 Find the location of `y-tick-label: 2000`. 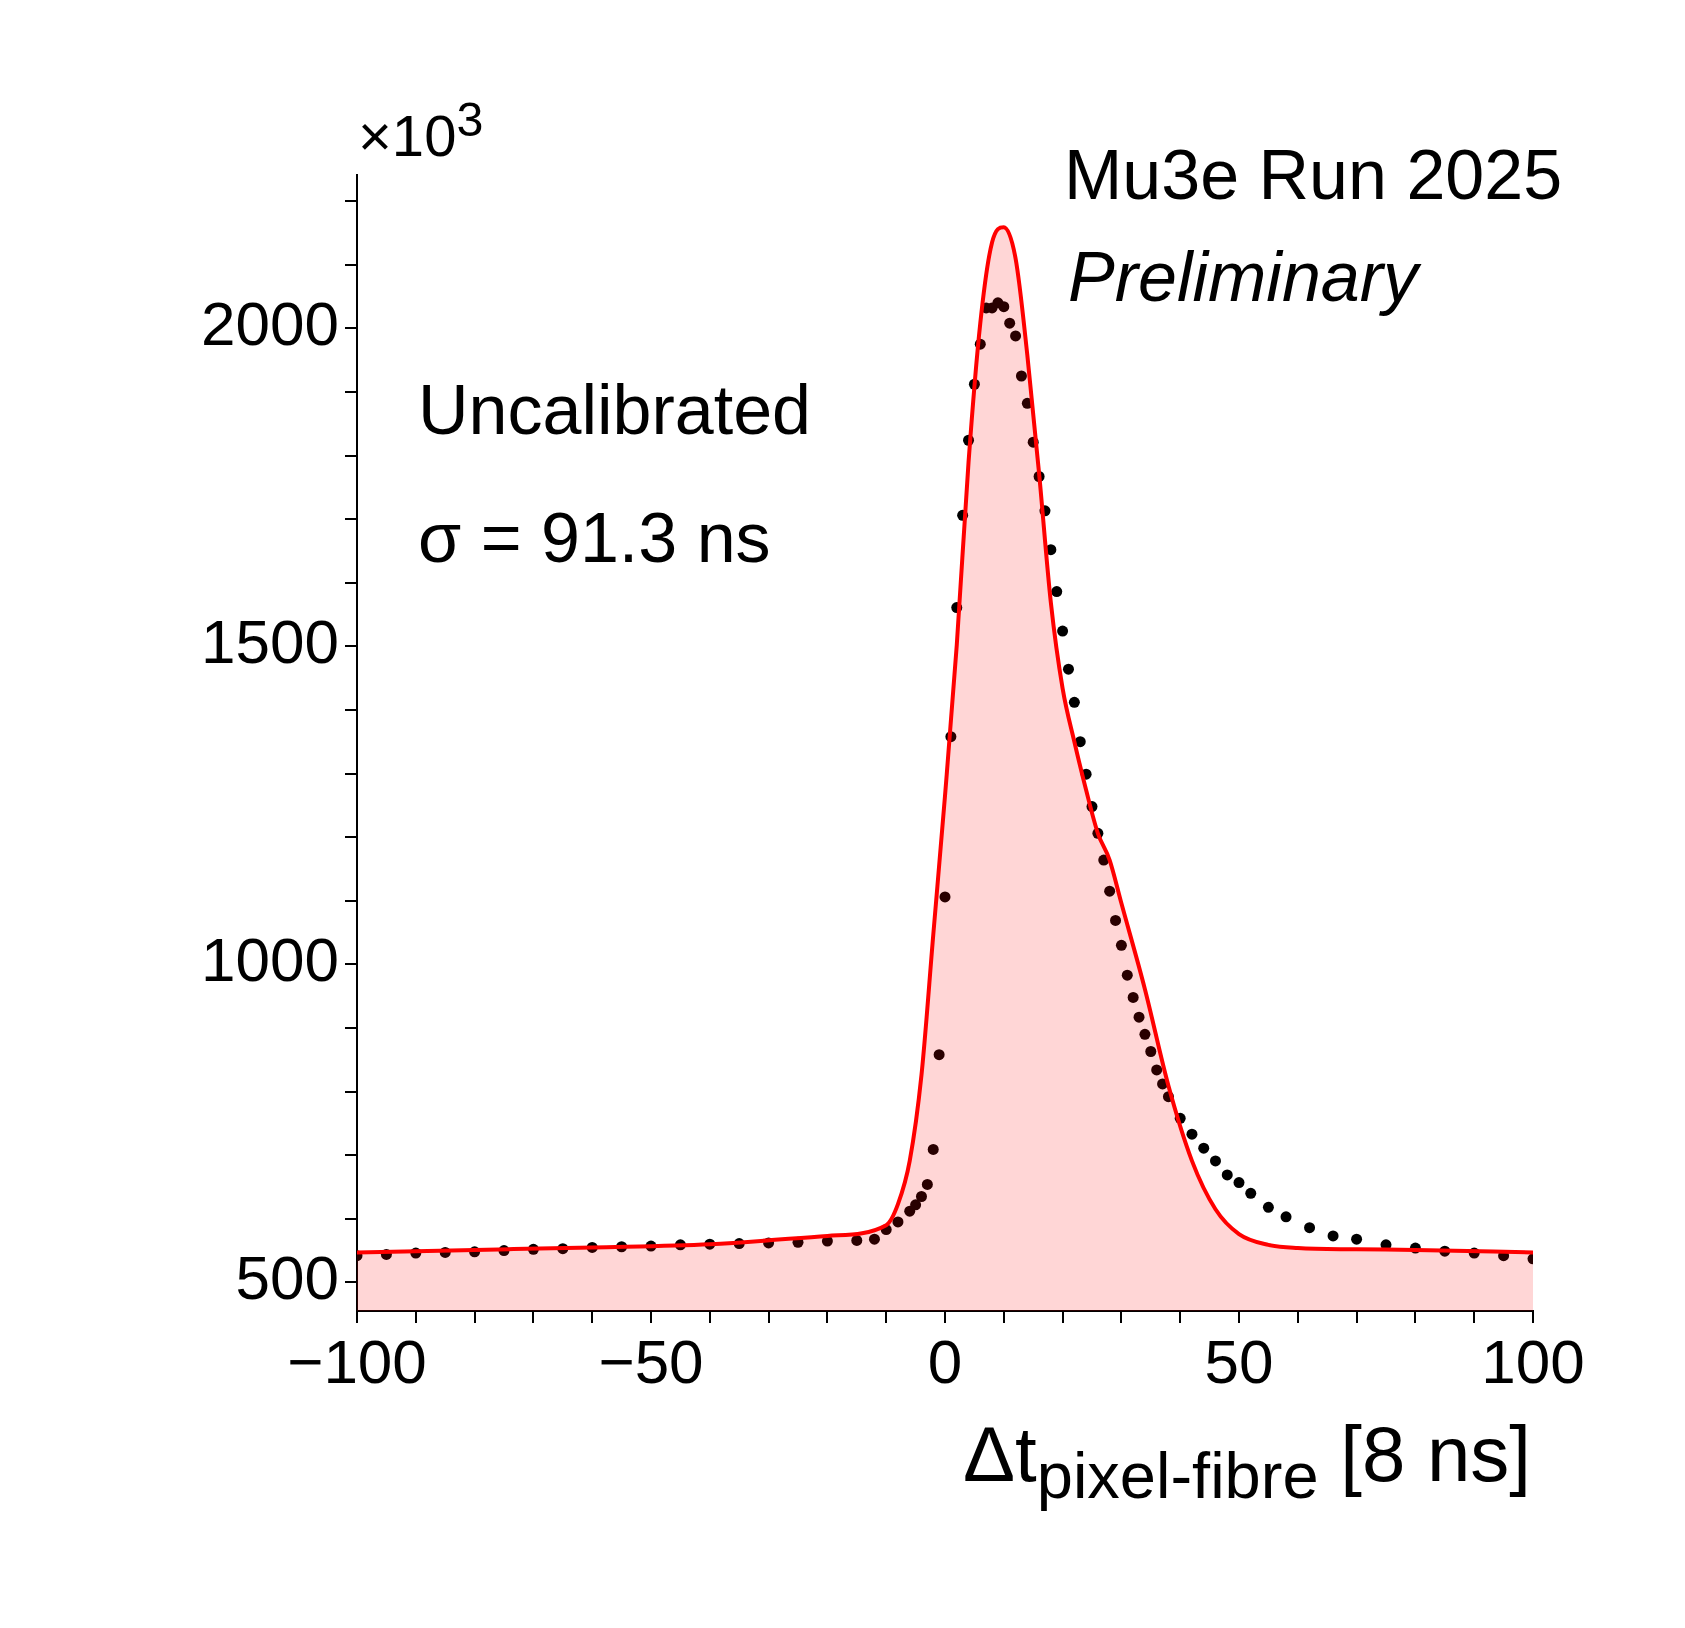

y-tick-label: 2000 is located at coordinates (270, 324).